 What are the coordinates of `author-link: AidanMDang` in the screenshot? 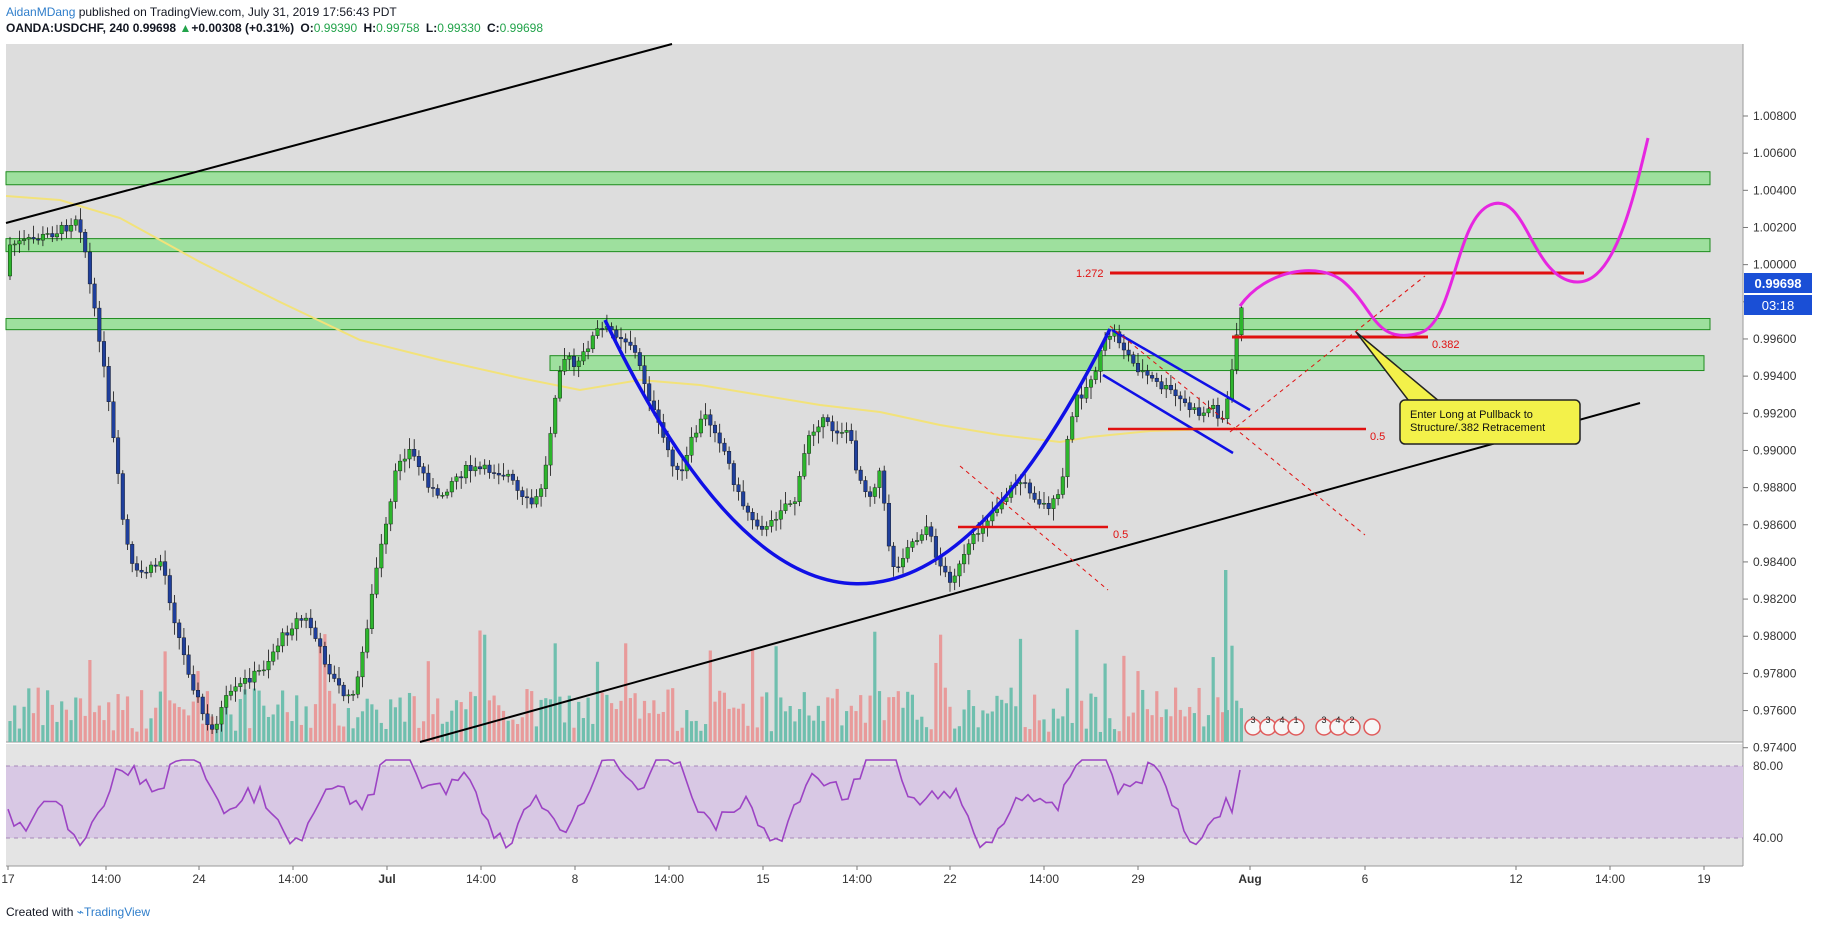 It's located at (41, 12).